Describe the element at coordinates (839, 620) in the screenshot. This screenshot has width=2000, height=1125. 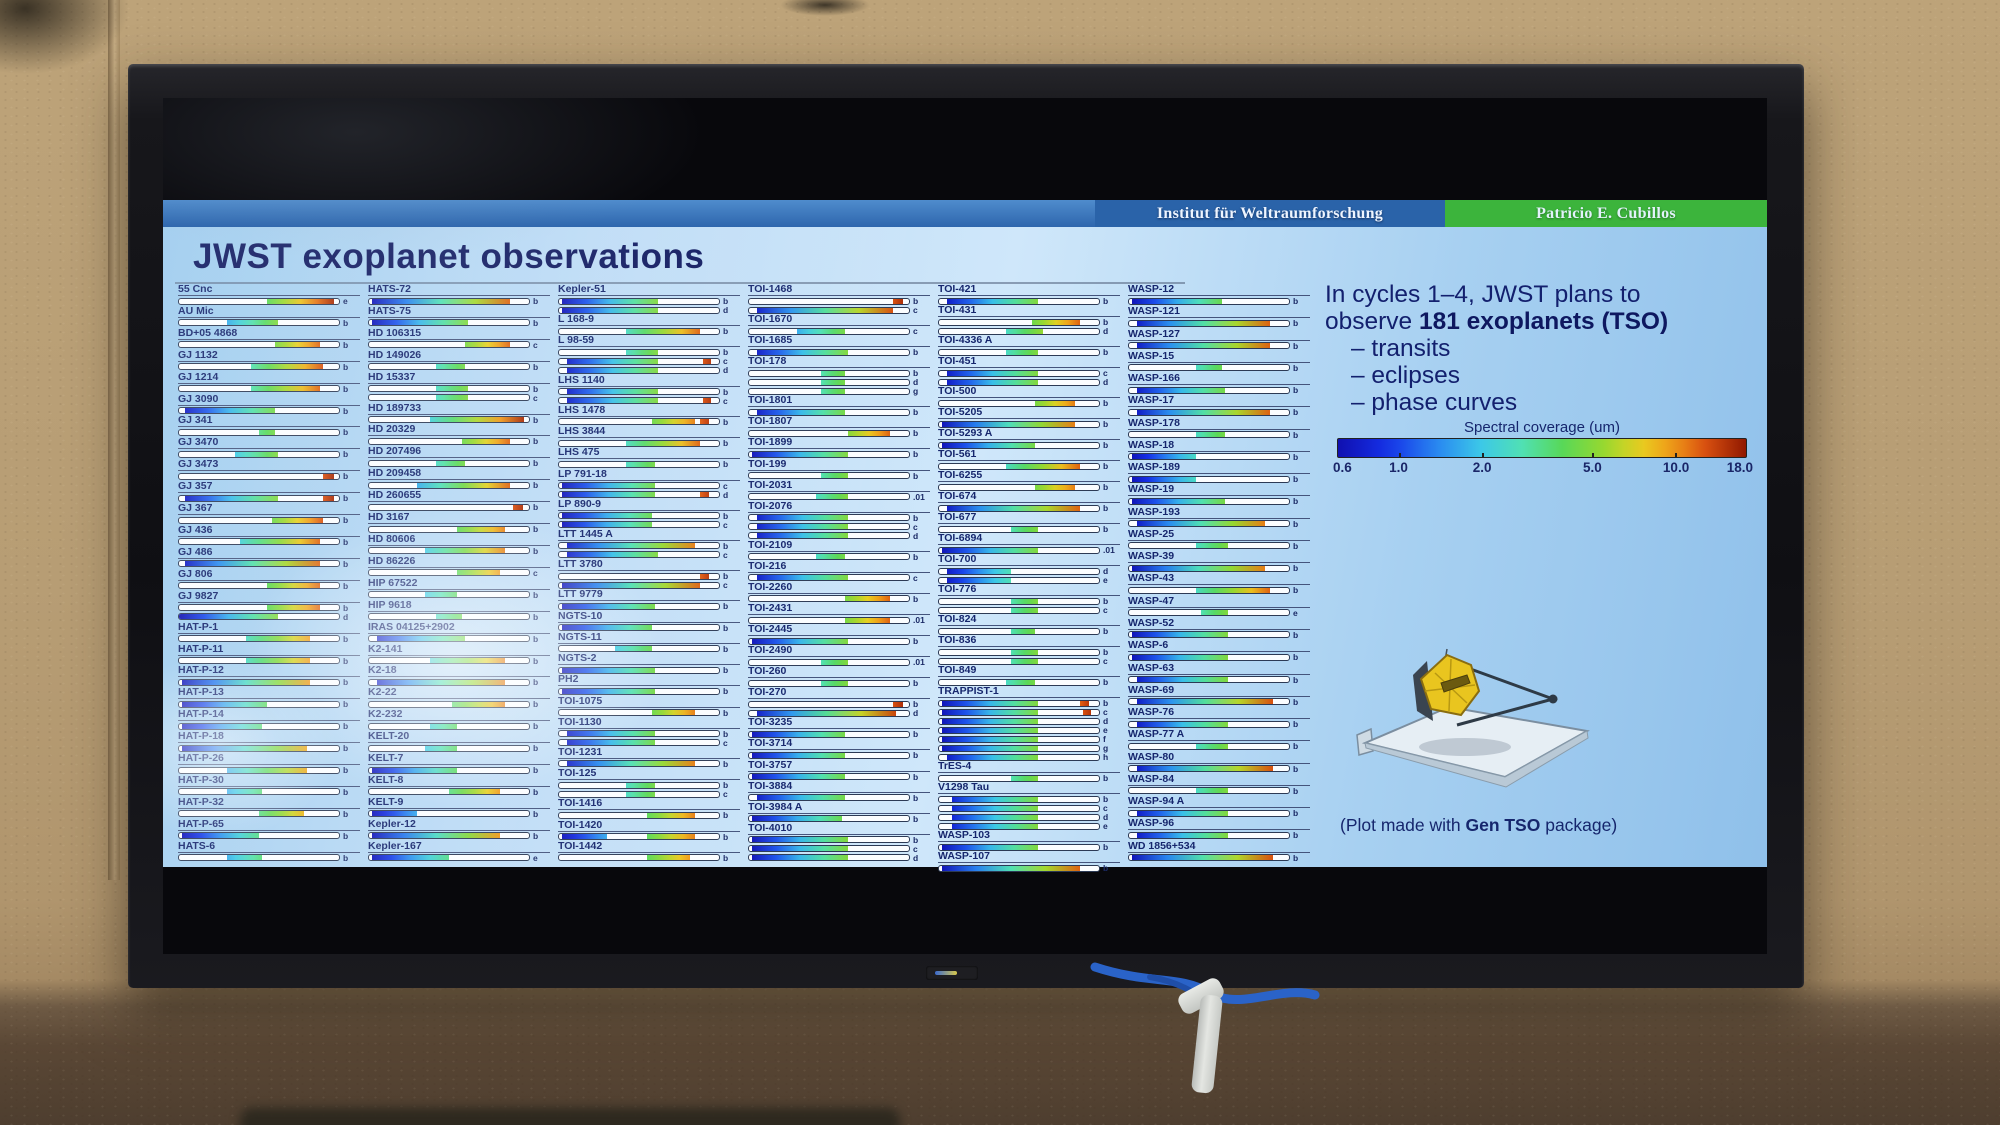
I see `planet-row: .01` at that location.